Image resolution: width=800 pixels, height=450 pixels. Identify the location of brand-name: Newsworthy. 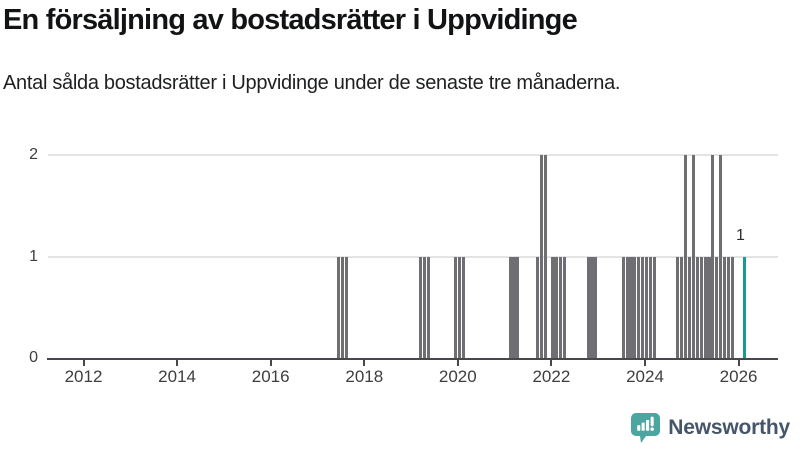
(729, 427).